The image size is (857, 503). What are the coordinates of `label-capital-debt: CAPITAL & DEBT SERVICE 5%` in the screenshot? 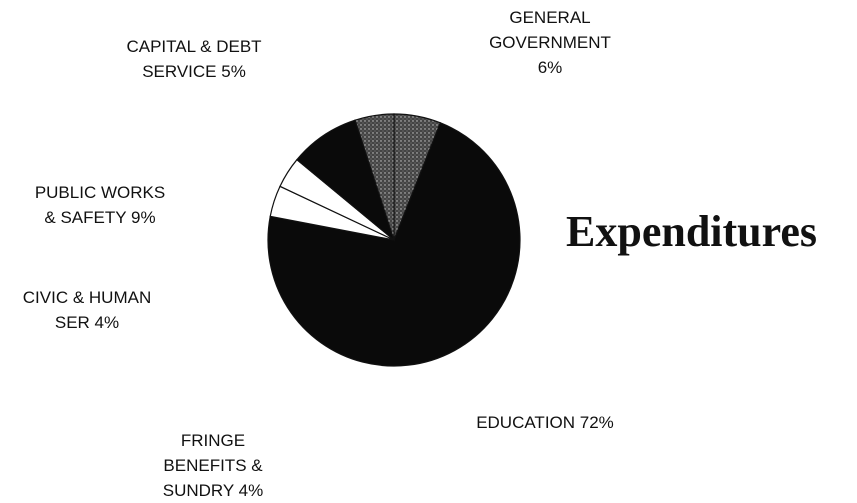 It's located at (194, 59).